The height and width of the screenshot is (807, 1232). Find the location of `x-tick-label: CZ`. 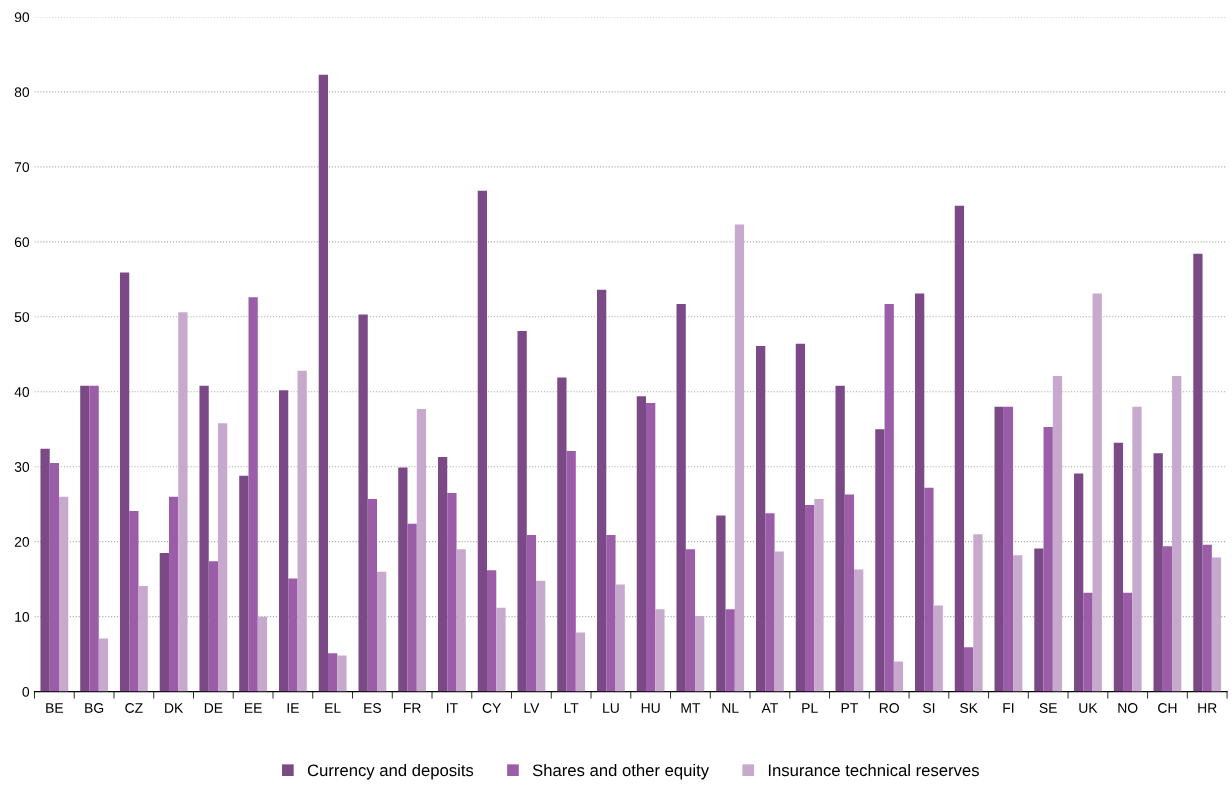

x-tick-label: CZ is located at coordinates (134, 708).